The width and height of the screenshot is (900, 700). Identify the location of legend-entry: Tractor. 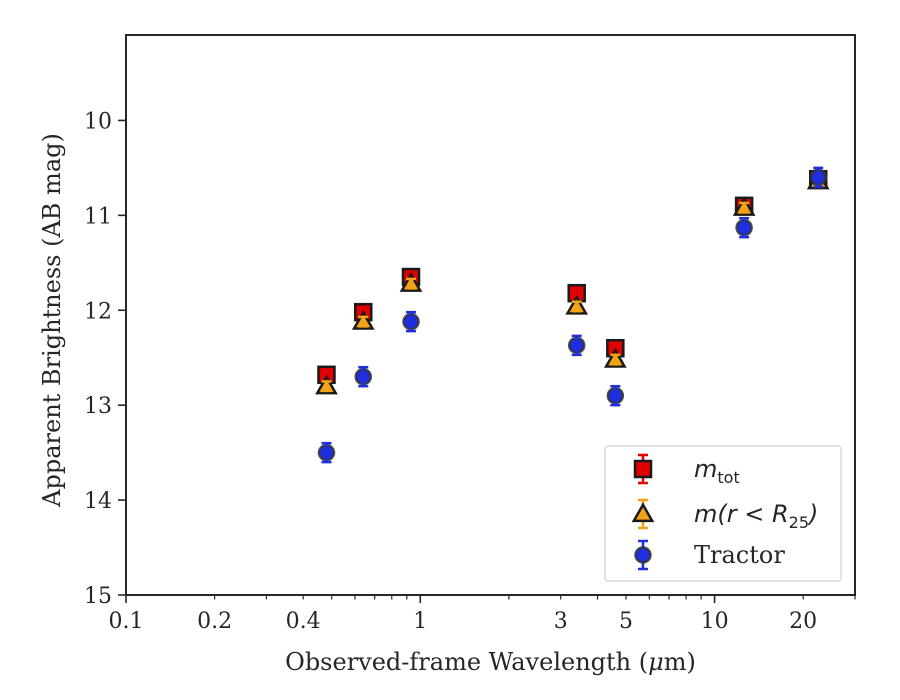
(709, 555).